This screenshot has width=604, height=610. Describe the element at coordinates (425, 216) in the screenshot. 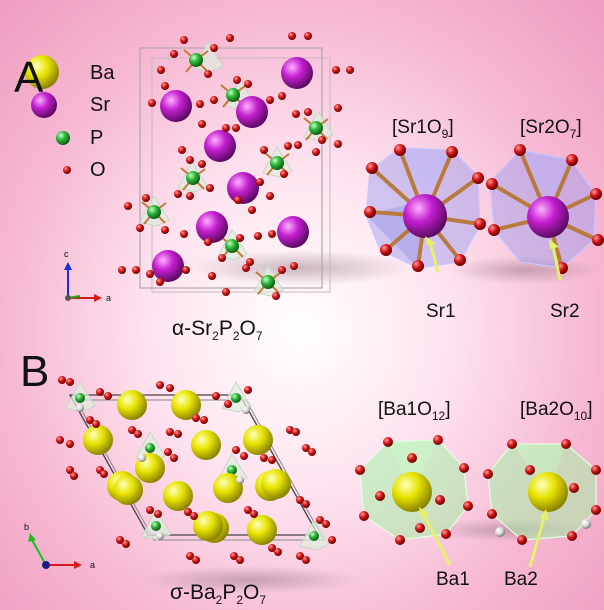

I see `sr1-atom` at that location.